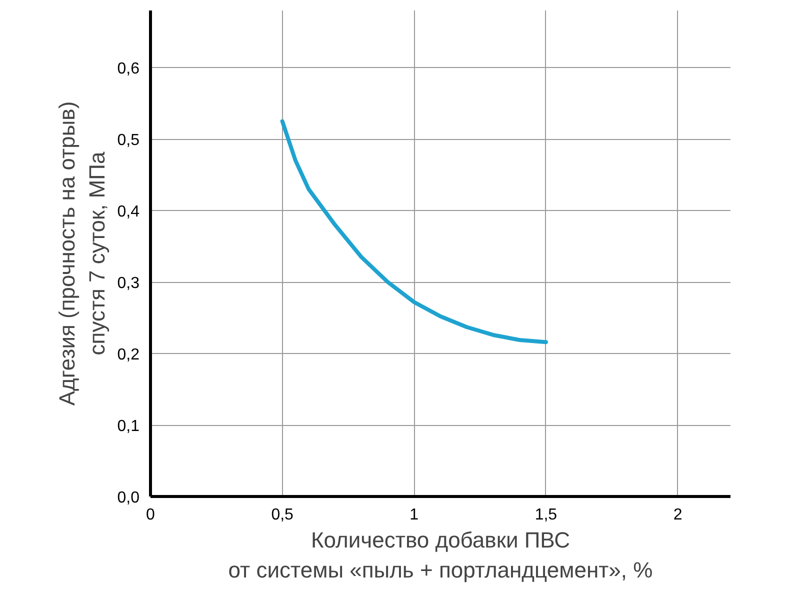 Image resolution: width=798 pixels, height=614 pixels. What do you see at coordinates (128, 69) in the screenshot?
I see `y-tick-label: 0,6` at bounding box center [128, 69].